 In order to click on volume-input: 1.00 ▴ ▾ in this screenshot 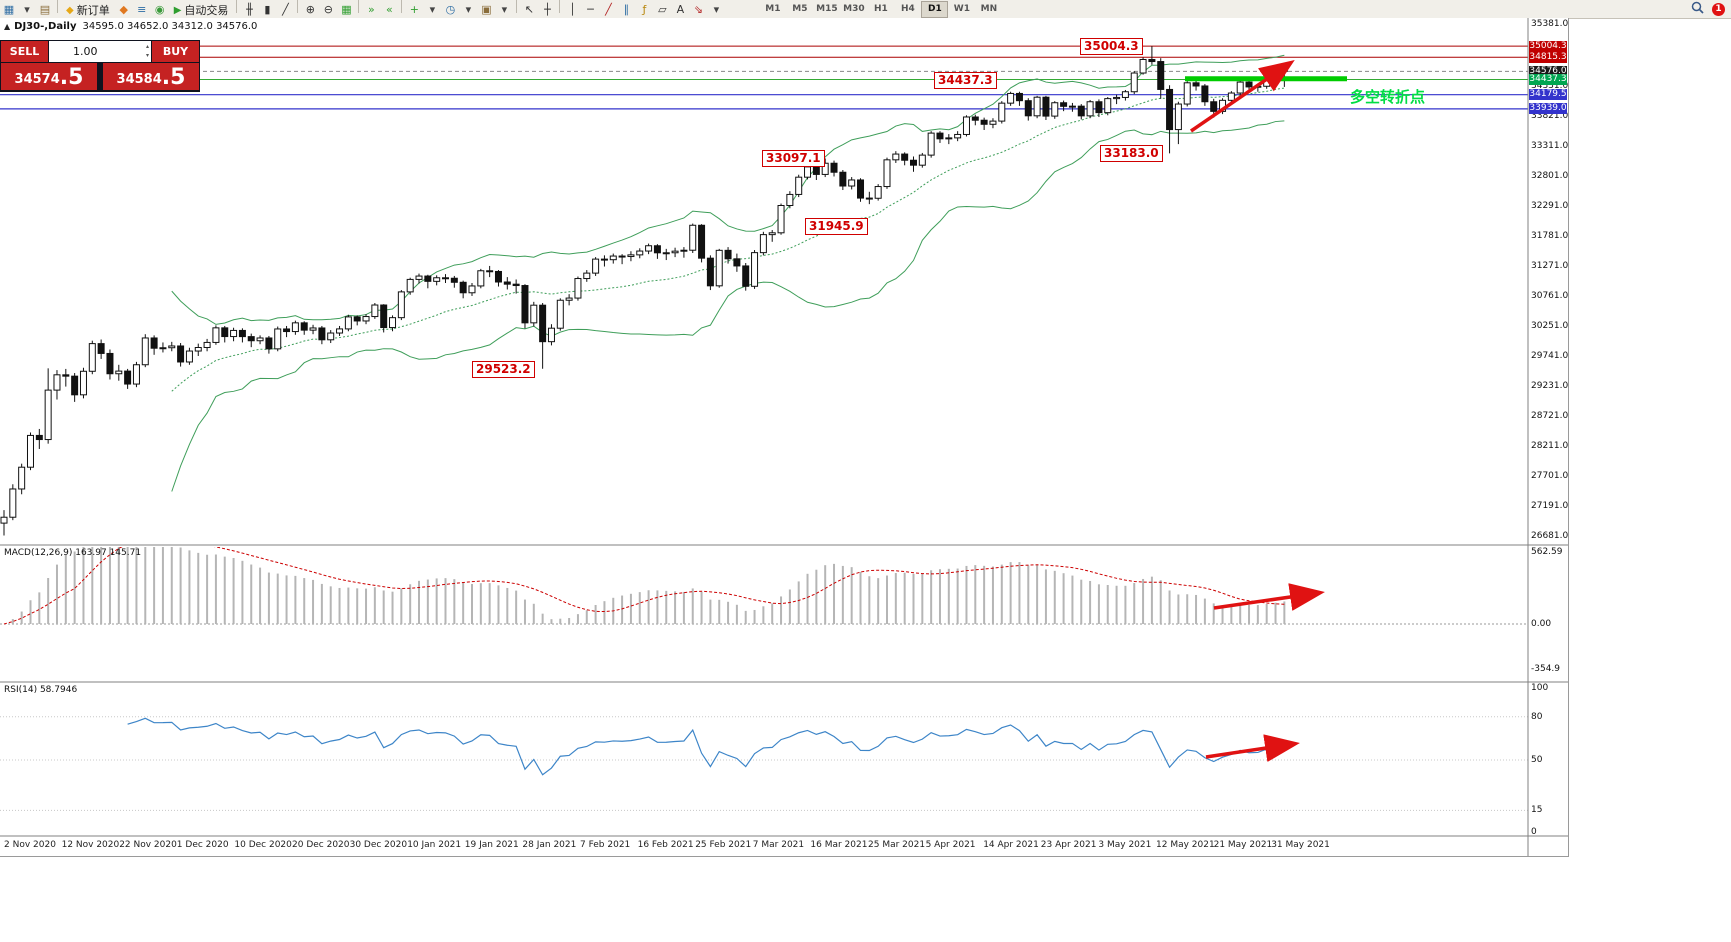, I will do `click(100, 51)`.